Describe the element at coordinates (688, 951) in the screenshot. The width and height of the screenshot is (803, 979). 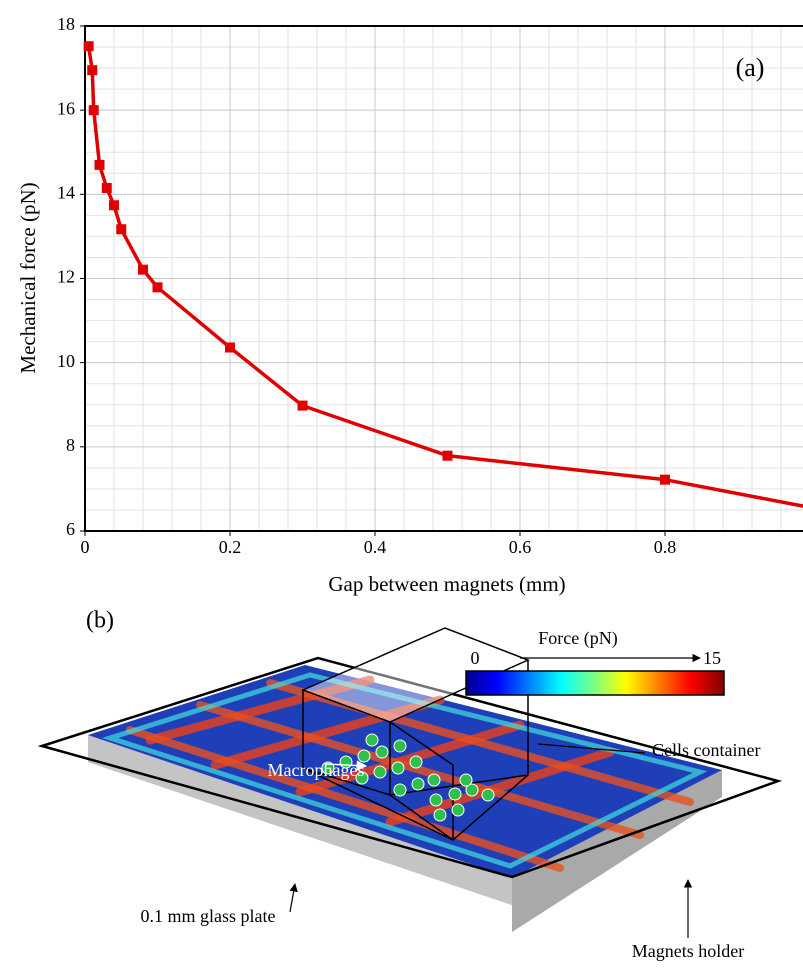
I see `annotation: Magnets holder` at that location.